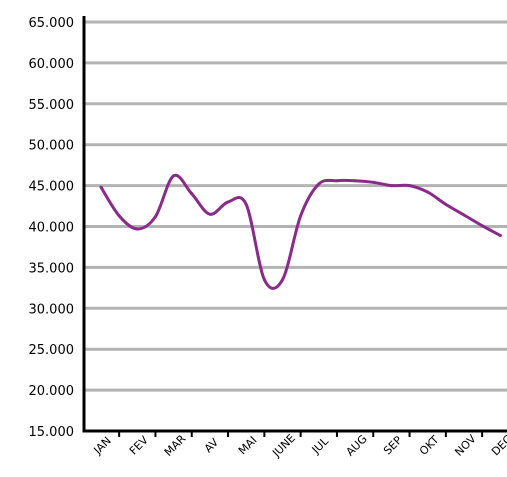 The image size is (507, 477). Describe the element at coordinates (52, 187) in the screenshot. I see `y-tick-label: 45.000` at that location.